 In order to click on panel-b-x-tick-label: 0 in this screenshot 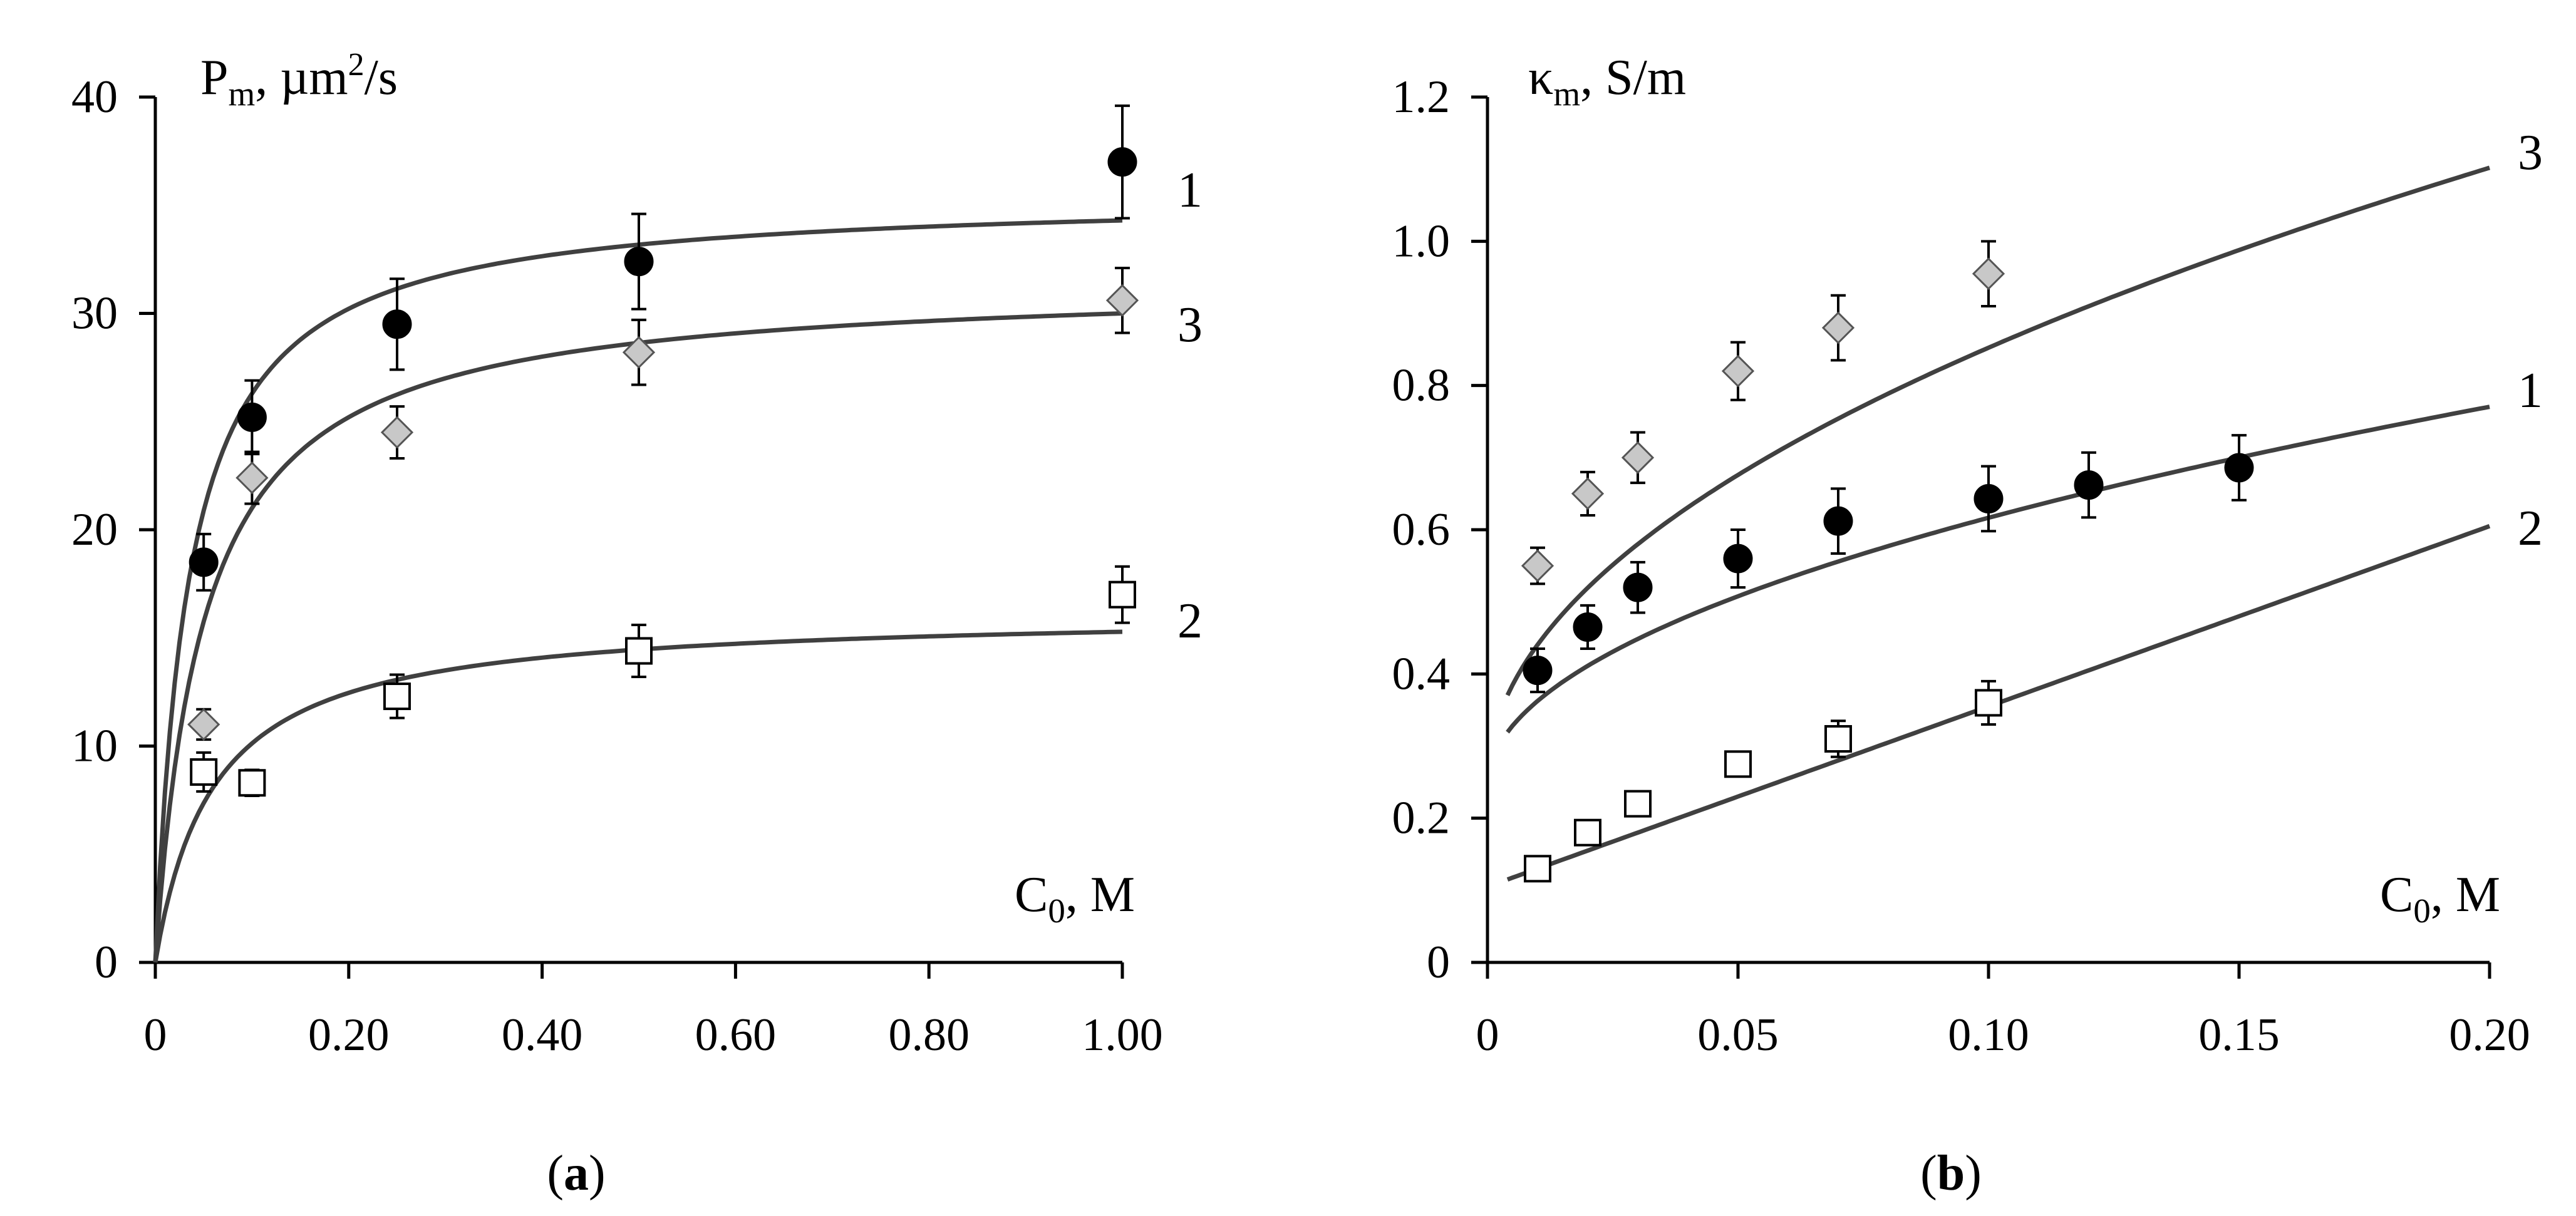, I will do `click(1487, 1035)`.